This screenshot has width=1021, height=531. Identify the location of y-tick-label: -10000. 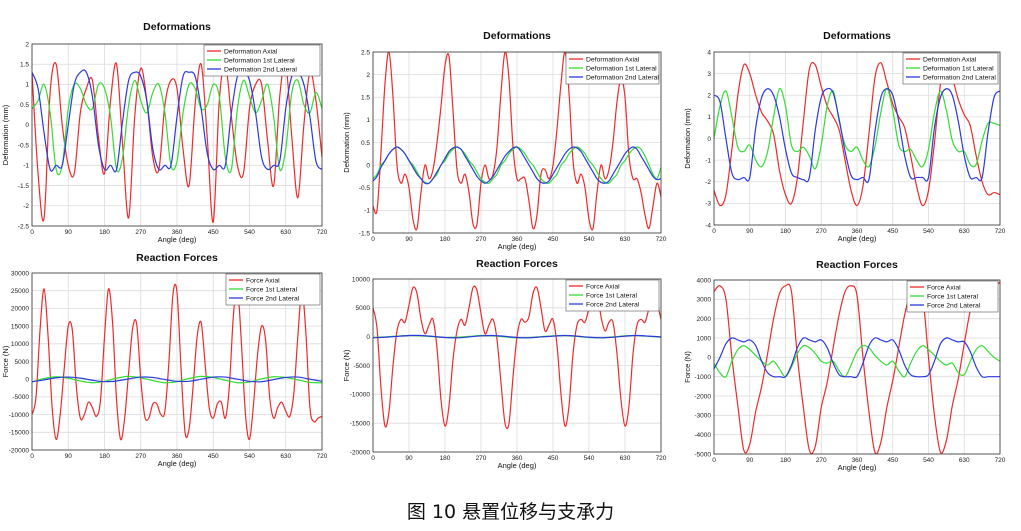
(360, 395).